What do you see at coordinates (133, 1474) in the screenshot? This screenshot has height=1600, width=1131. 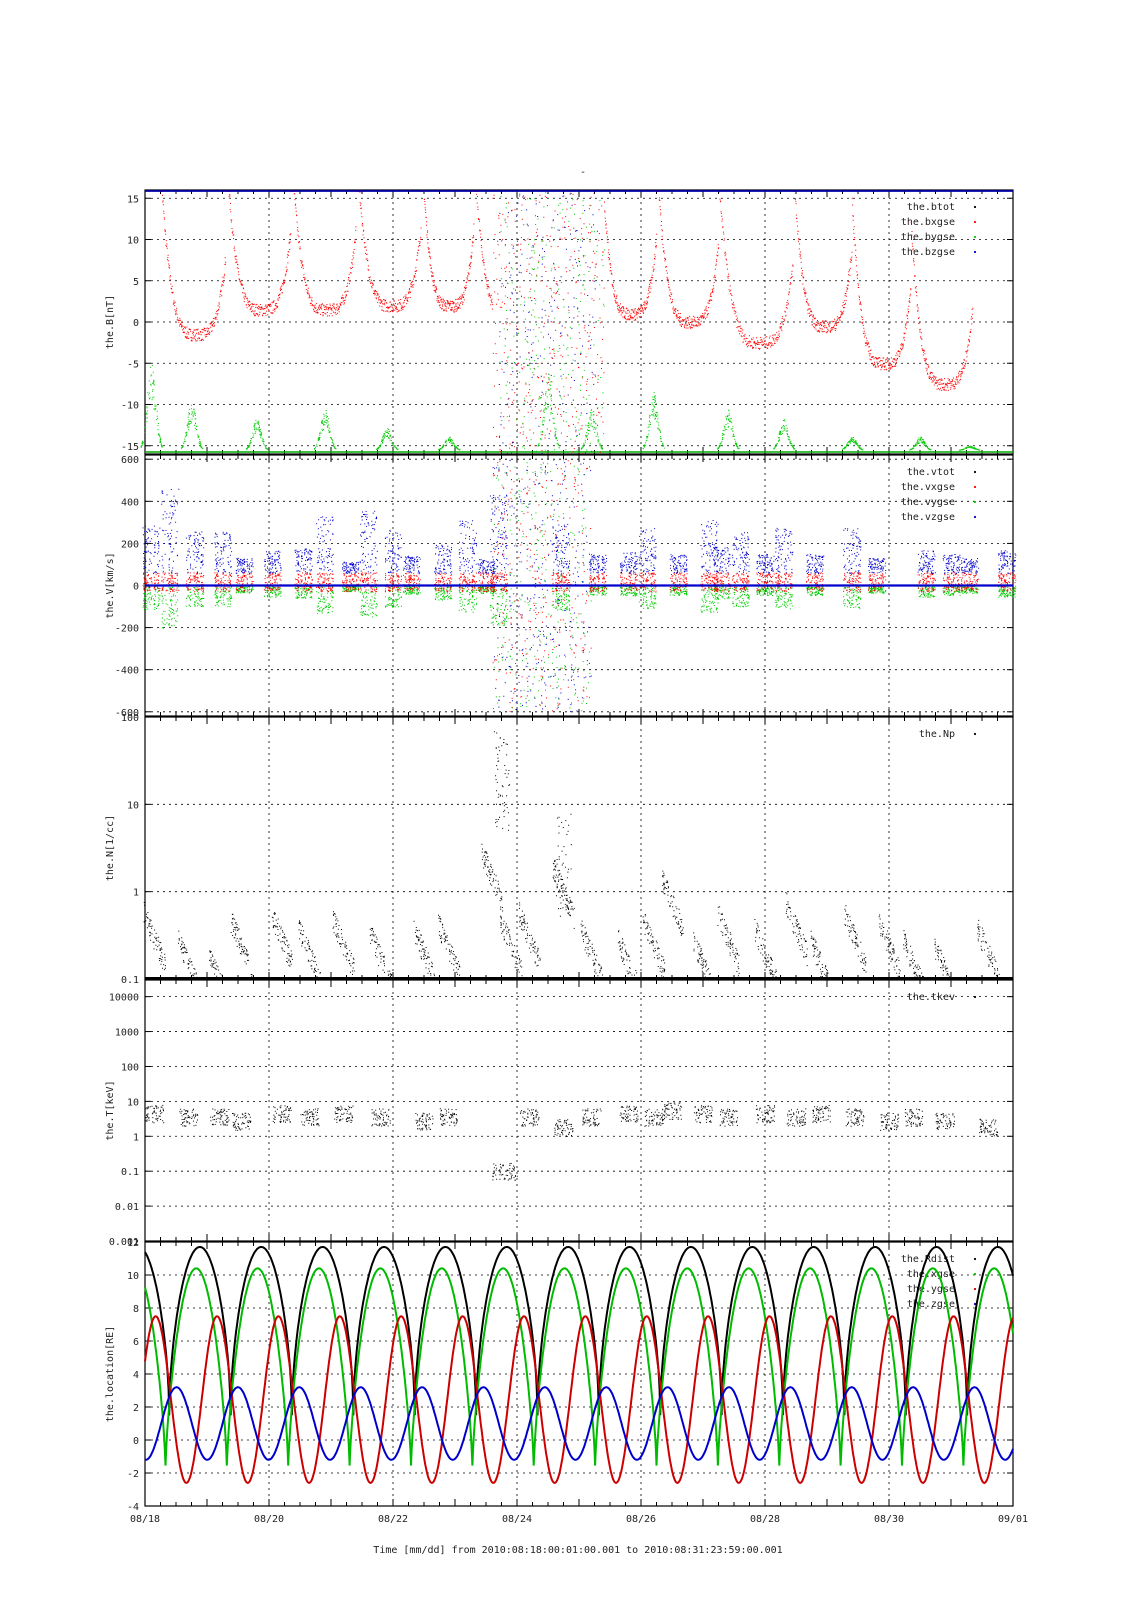 I see `y-tick-label: -2` at bounding box center [133, 1474].